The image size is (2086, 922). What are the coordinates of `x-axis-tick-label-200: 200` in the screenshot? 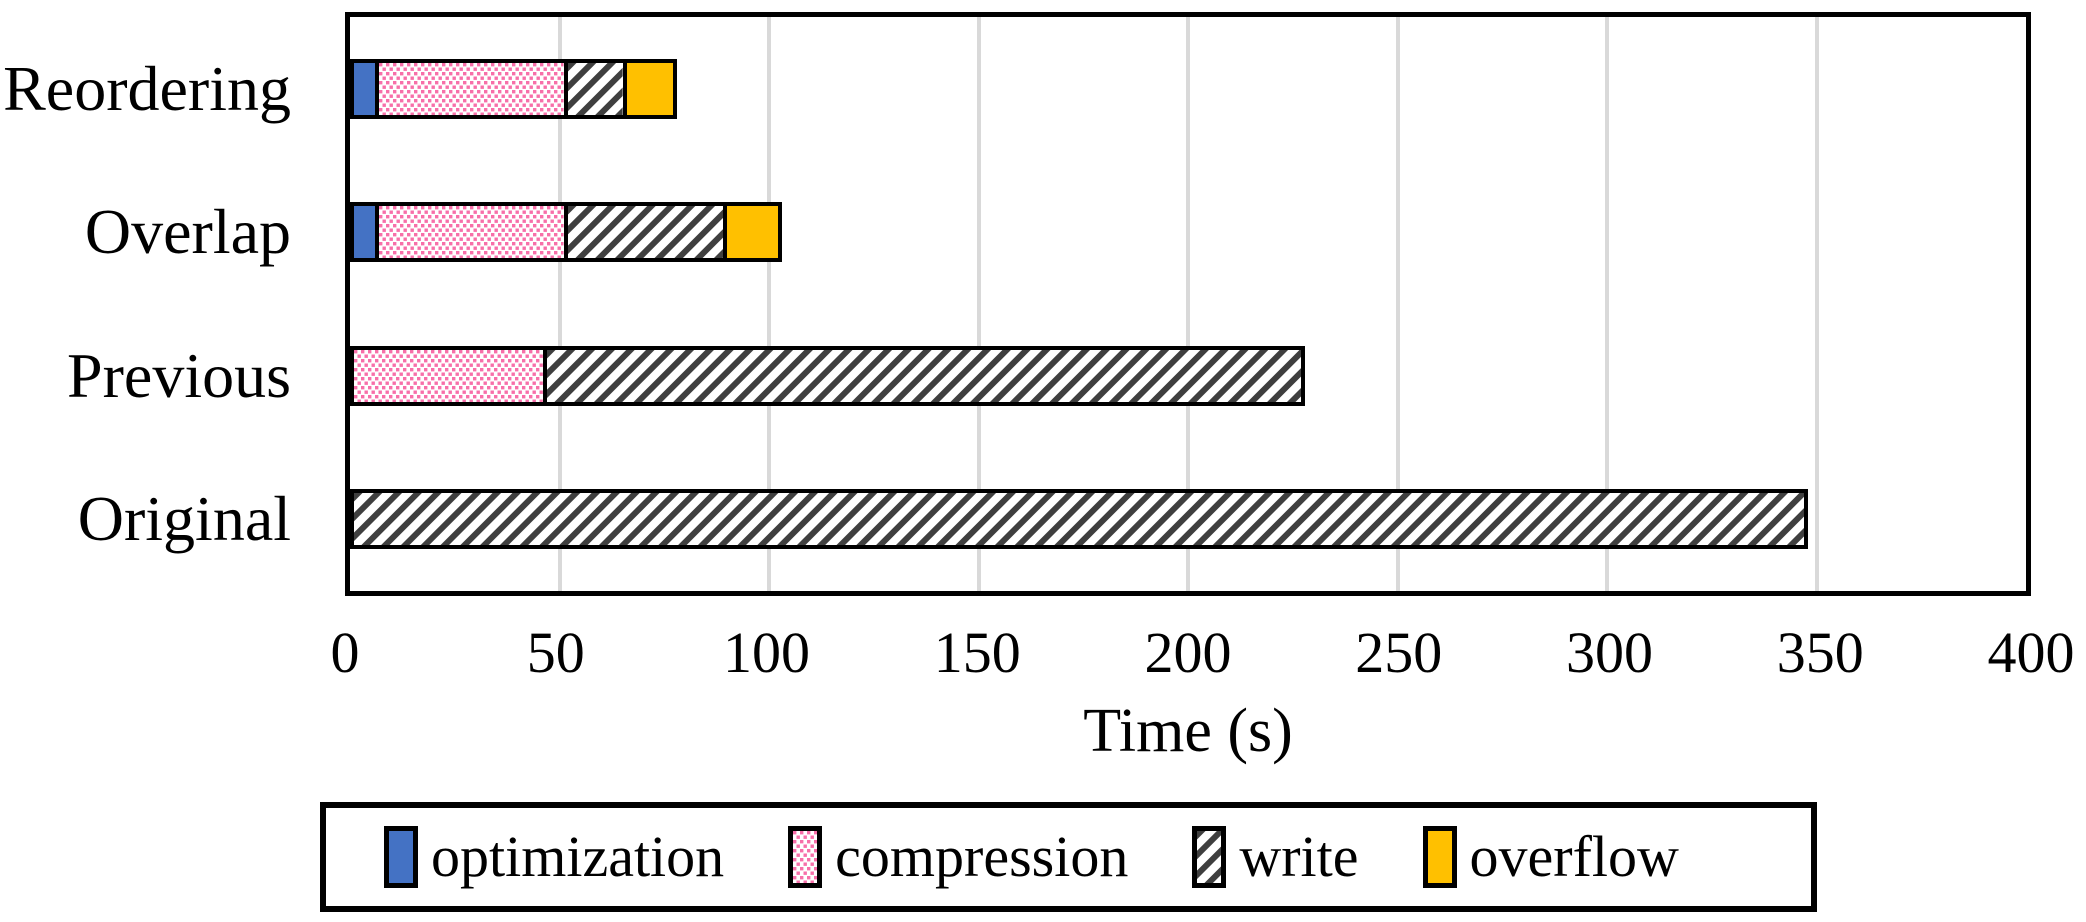 It's located at (1188, 652).